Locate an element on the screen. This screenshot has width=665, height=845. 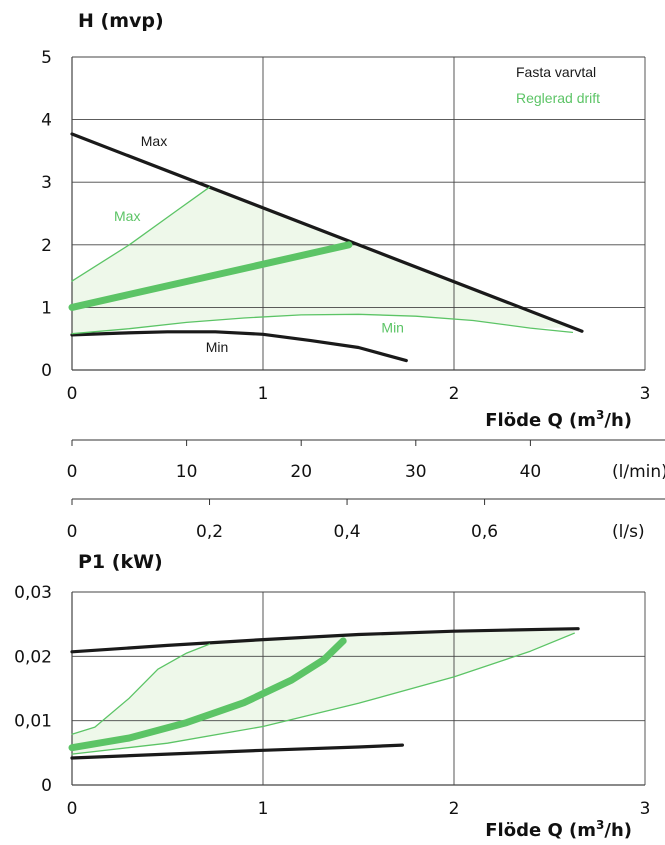
head-regulated-region is located at coordinates (322, 260).